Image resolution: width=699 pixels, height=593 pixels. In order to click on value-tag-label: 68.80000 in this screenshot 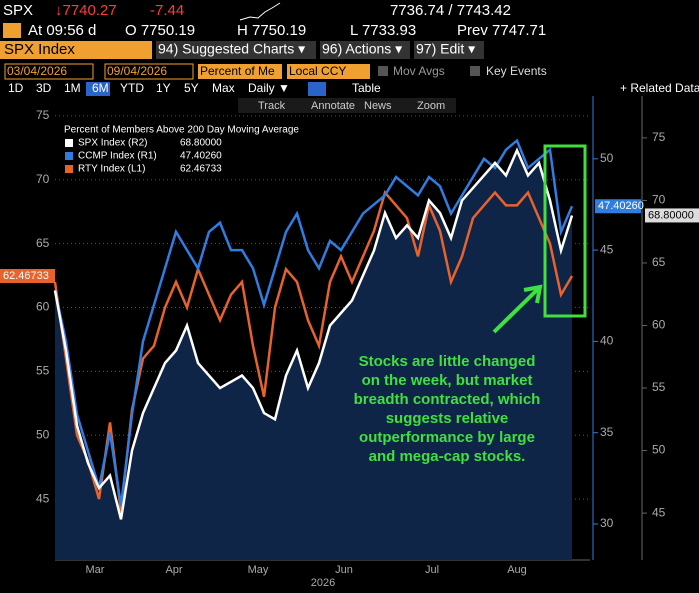, I will do `click(671, 215)`.